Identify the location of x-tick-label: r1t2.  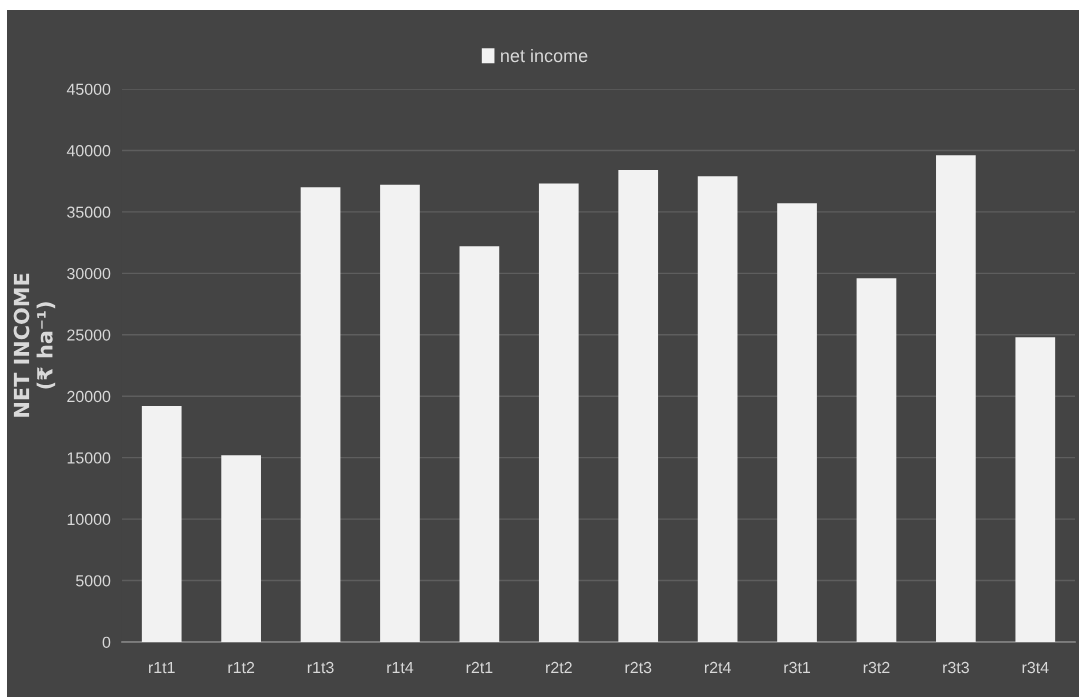
(241, 667).